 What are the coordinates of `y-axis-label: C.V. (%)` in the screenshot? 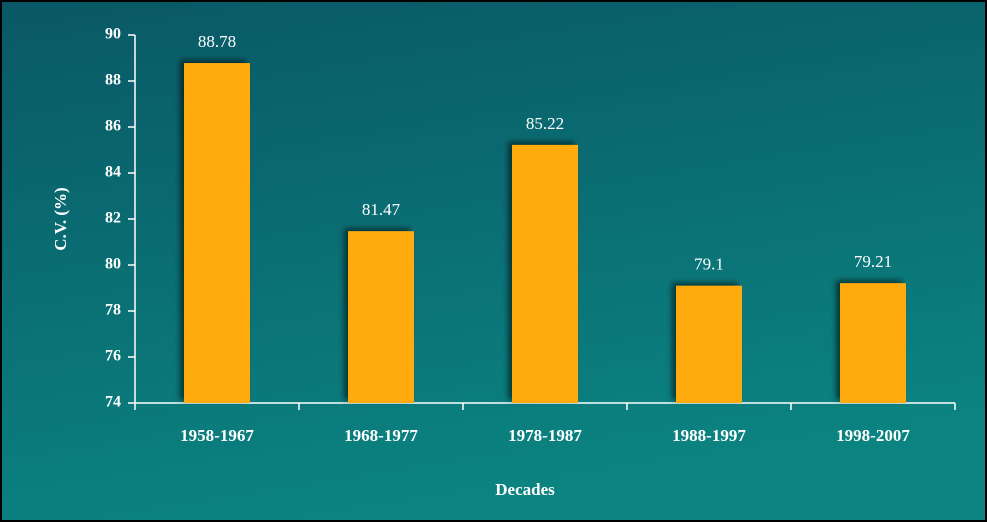 It's located at (60, 218).